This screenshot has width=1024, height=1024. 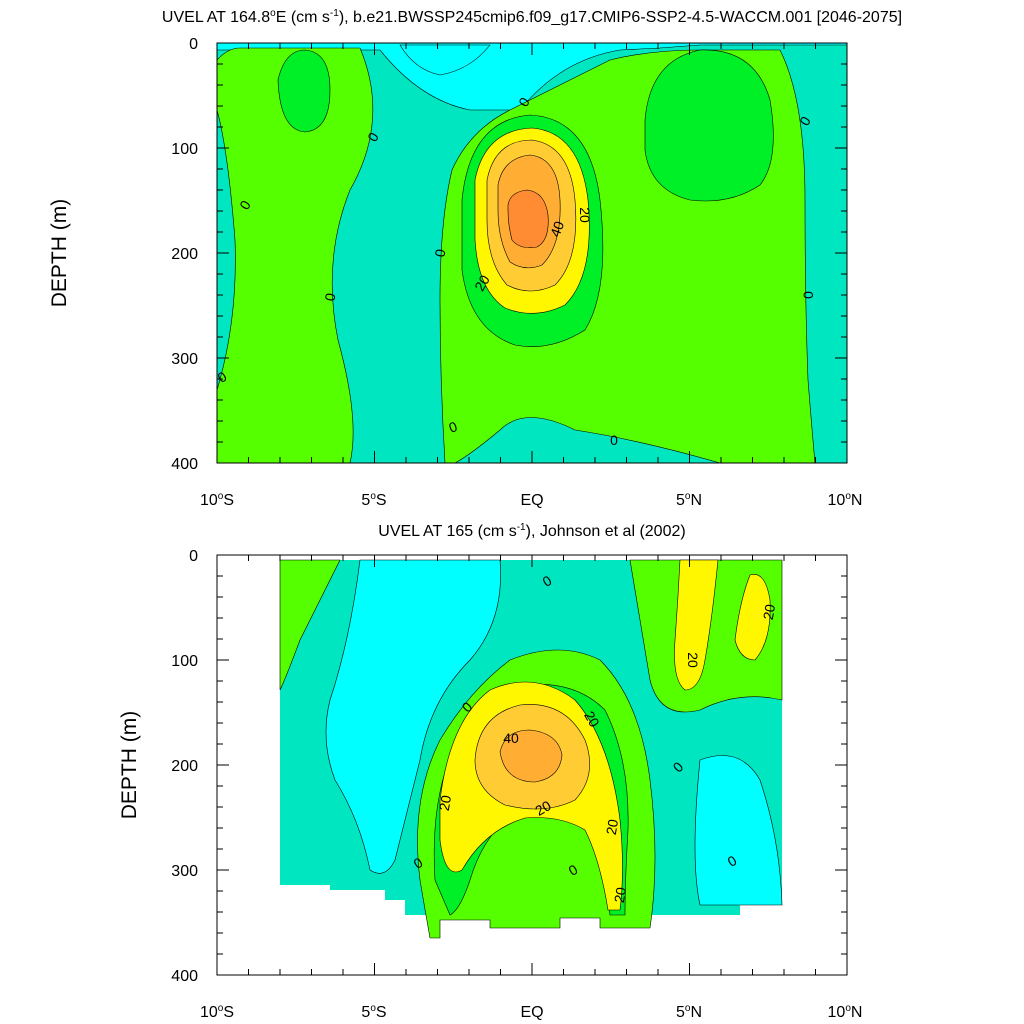 I want to click on region-surface-east, so click(x=445, y=60).